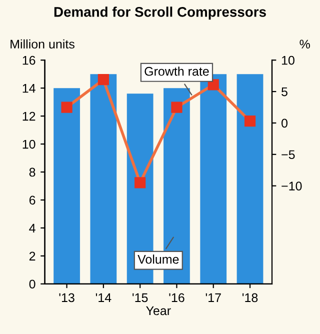 The width and height of the screenshot is (320, 334). I want to click on x-tick-label: '17, so click(213, 297).